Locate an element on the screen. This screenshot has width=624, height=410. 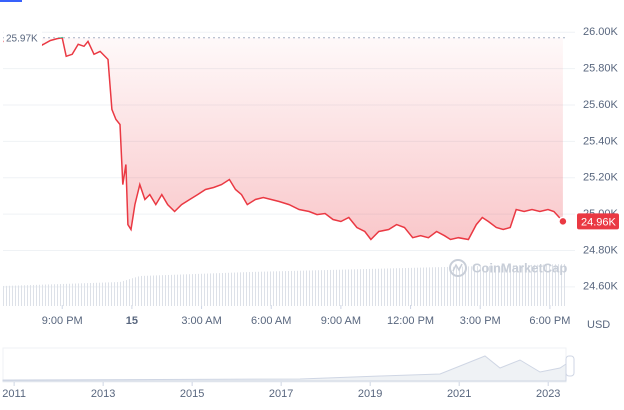
navigator-history is located at coordinates (284, 368).